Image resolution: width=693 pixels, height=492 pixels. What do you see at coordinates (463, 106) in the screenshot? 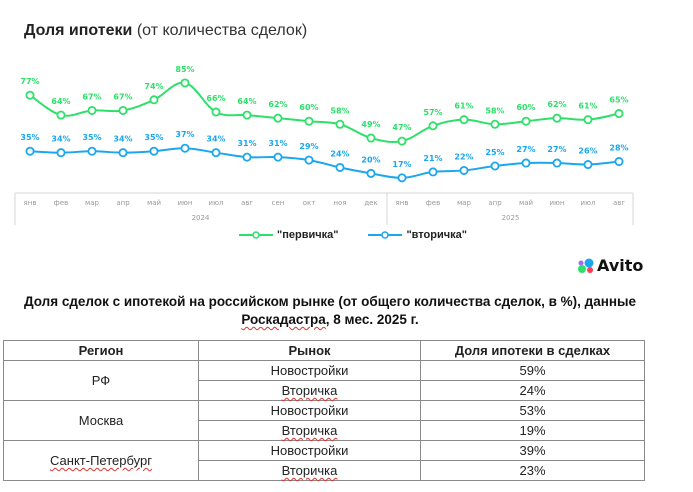
I see `data-label: 61%` at bounding box center [463, 106].